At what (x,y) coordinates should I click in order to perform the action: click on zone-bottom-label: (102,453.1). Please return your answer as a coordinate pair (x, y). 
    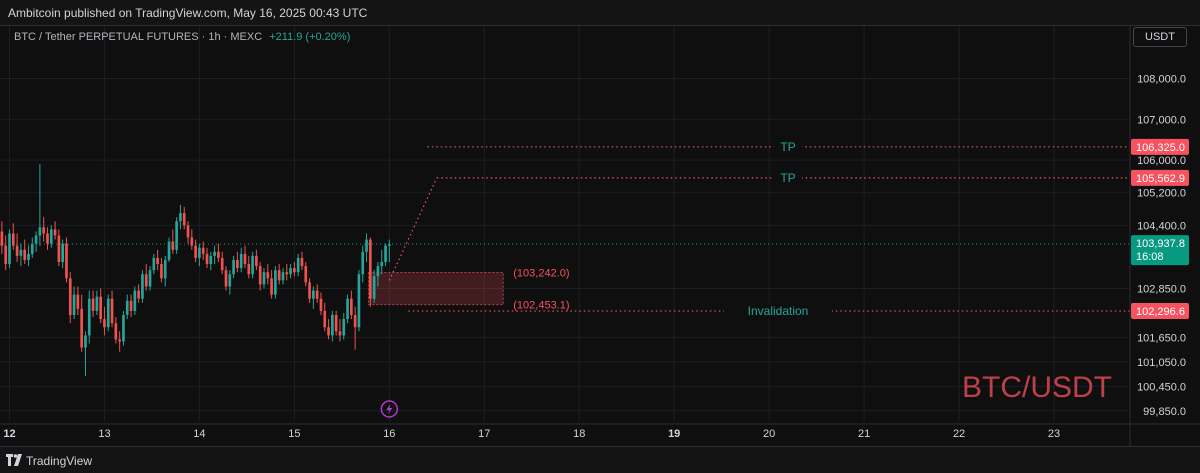
    Looking at the image, I should click on (541, 306).